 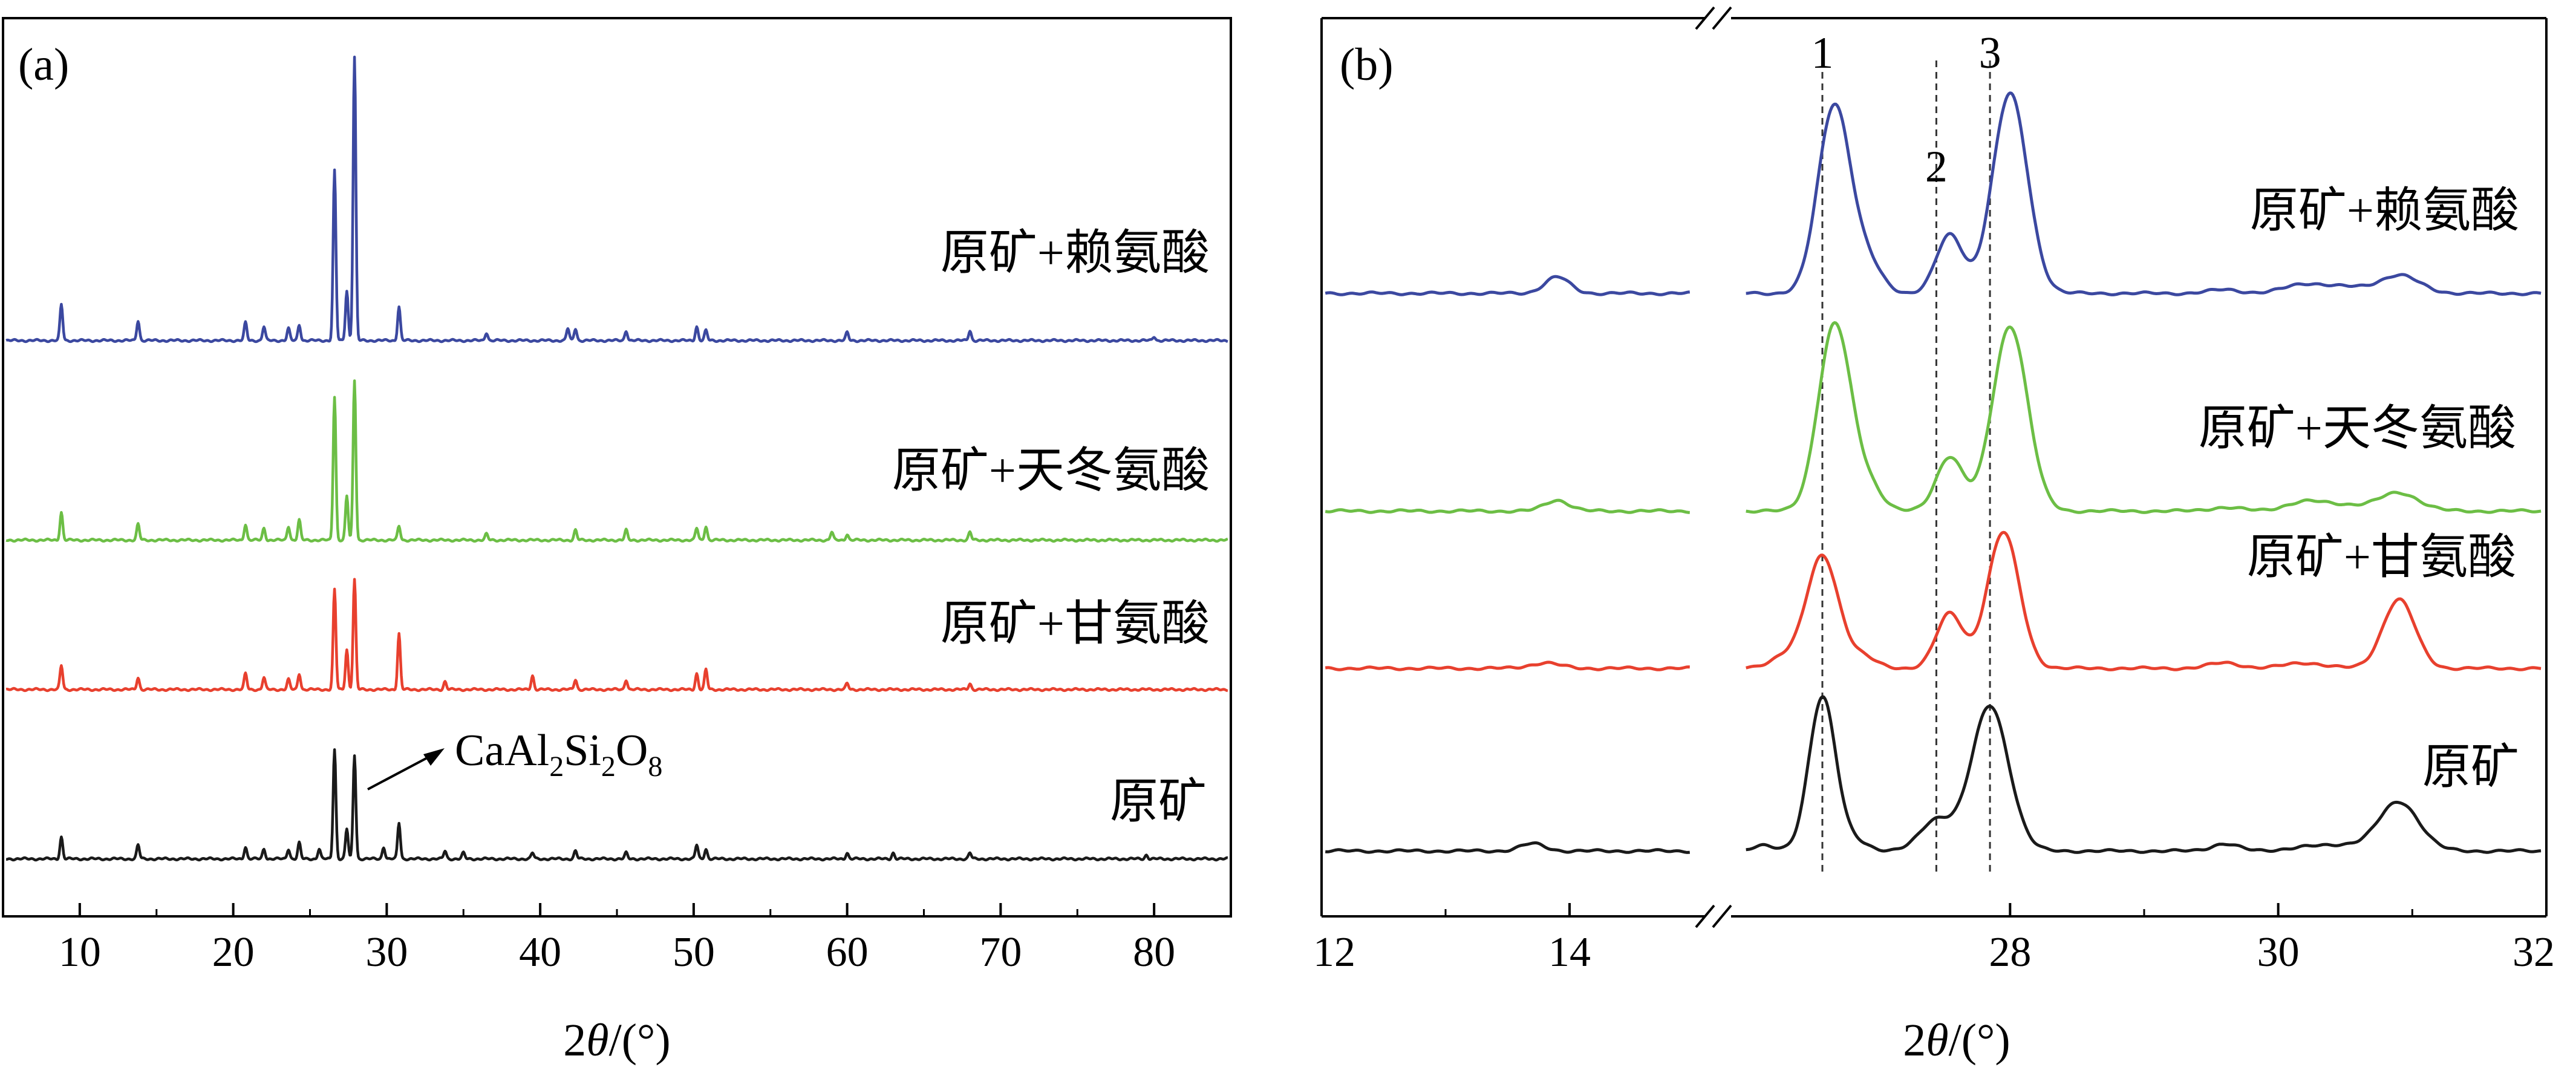 I want to click on panel-b-series-labels: 原矿 原矿+甘氨酸 原矿+天冬氨酸 原矿+赖氨酸, so click(x=2359, y=489).